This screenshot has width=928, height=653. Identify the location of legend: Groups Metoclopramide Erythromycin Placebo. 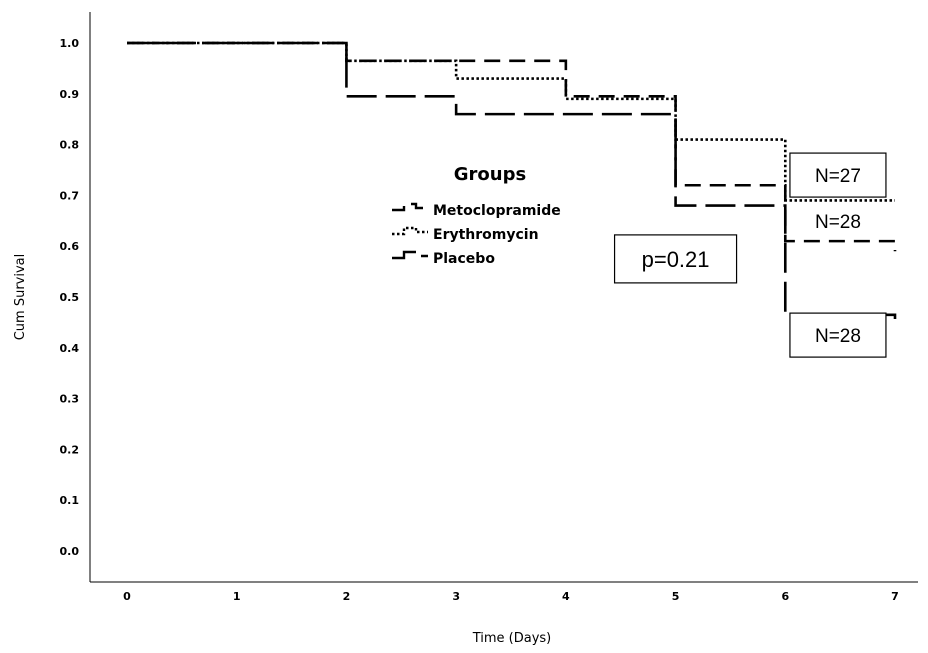
(476, 215).